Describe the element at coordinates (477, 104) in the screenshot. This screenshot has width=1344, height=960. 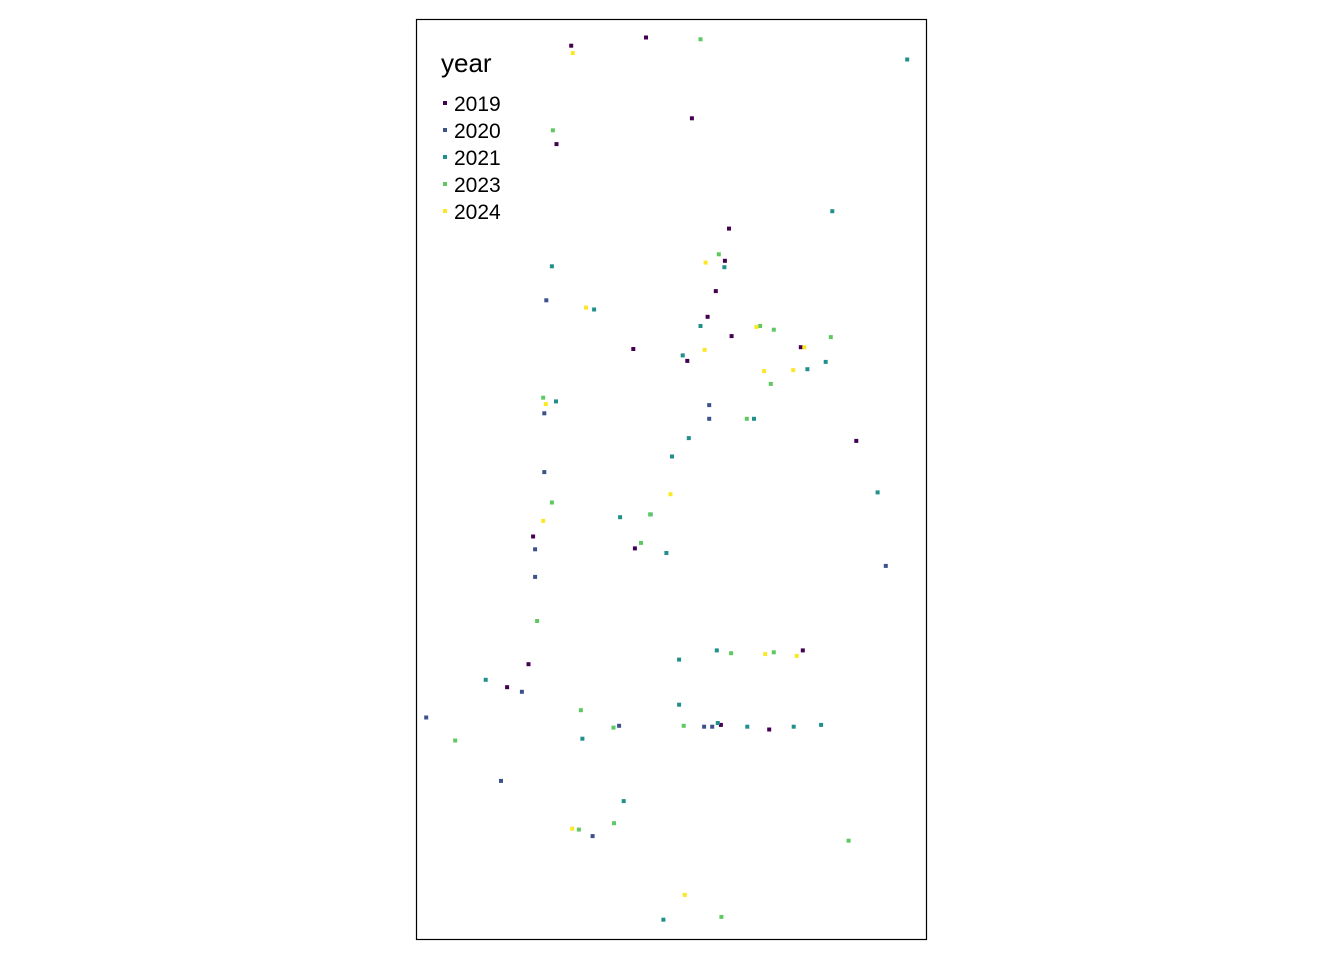
I see `legend-label-2019: 2019` at that location.